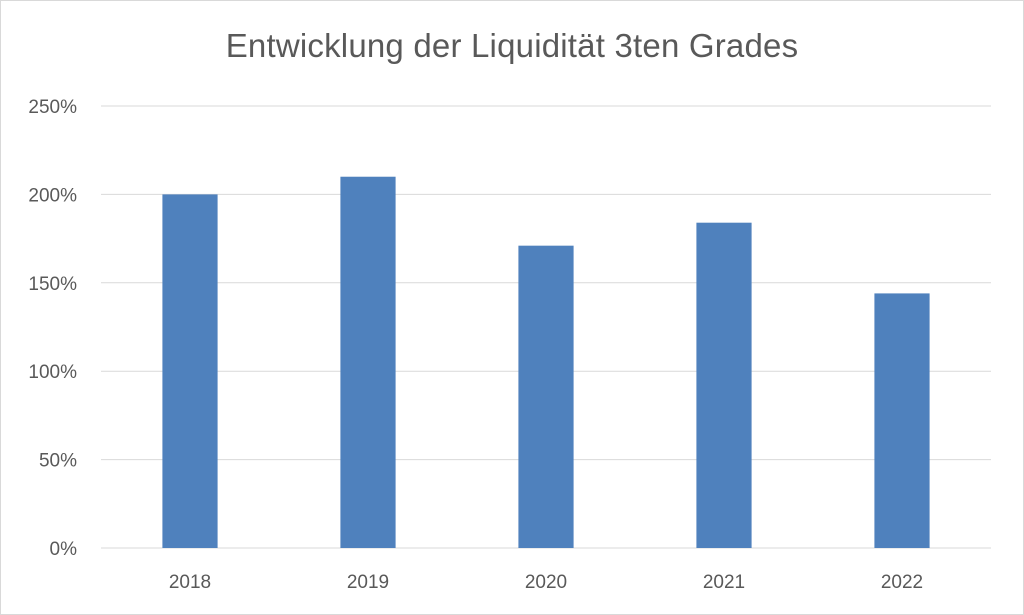 The image size is (1024, 615). Describe the element at coordinates (546, 582) in the screenshot. I see `x-tick-label: 2020` at that location.